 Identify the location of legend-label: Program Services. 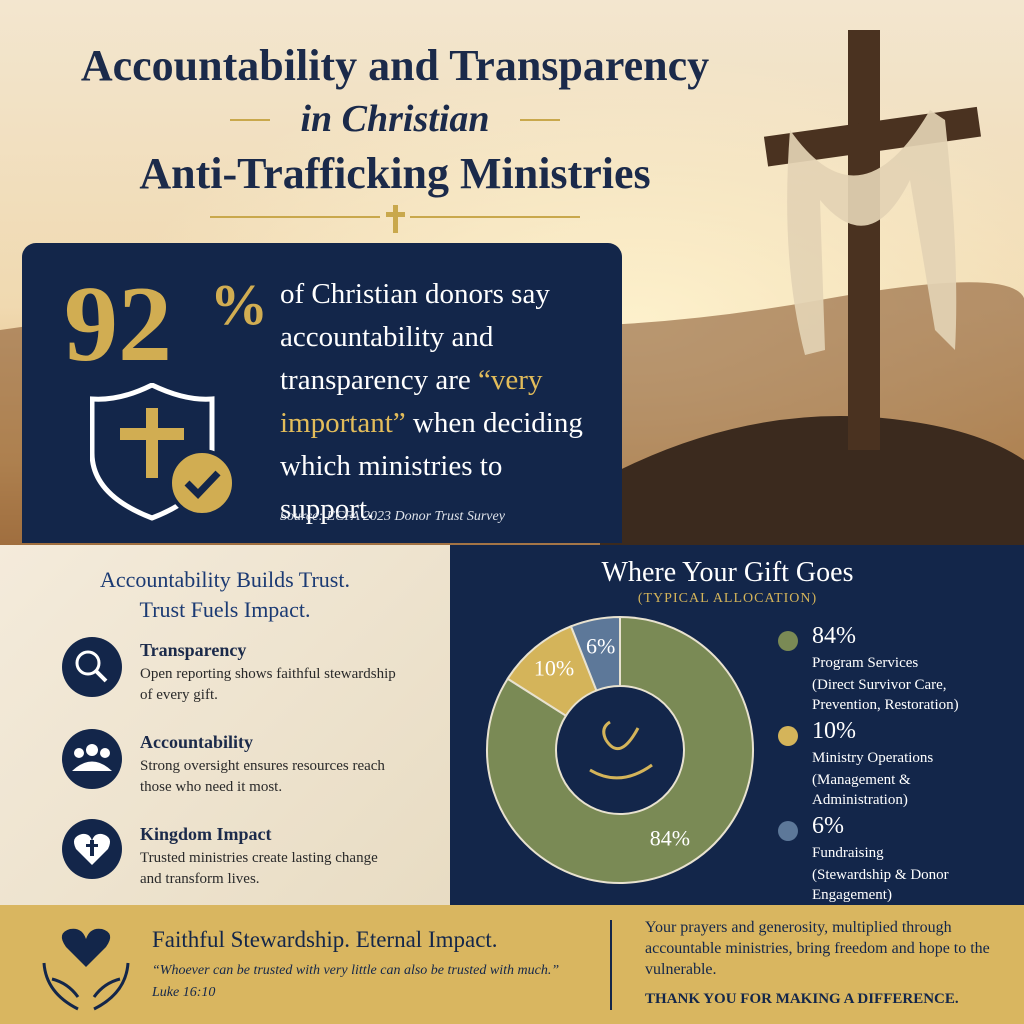
(865, 663).